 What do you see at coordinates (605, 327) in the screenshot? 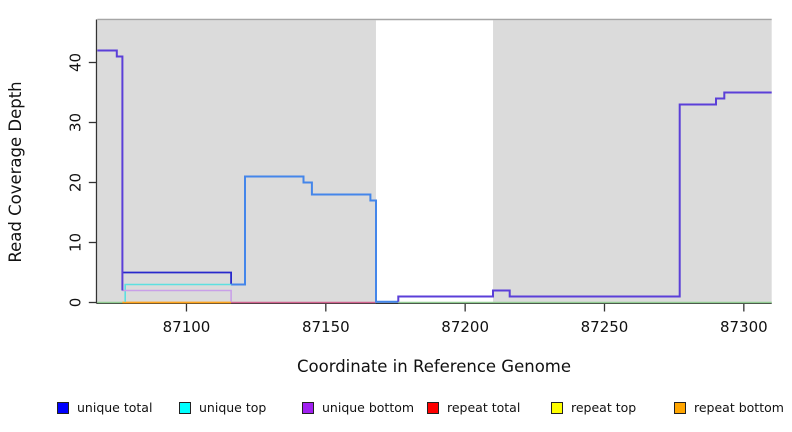
I see `x-tick-label: 87250` at bounding box center [605, 327].